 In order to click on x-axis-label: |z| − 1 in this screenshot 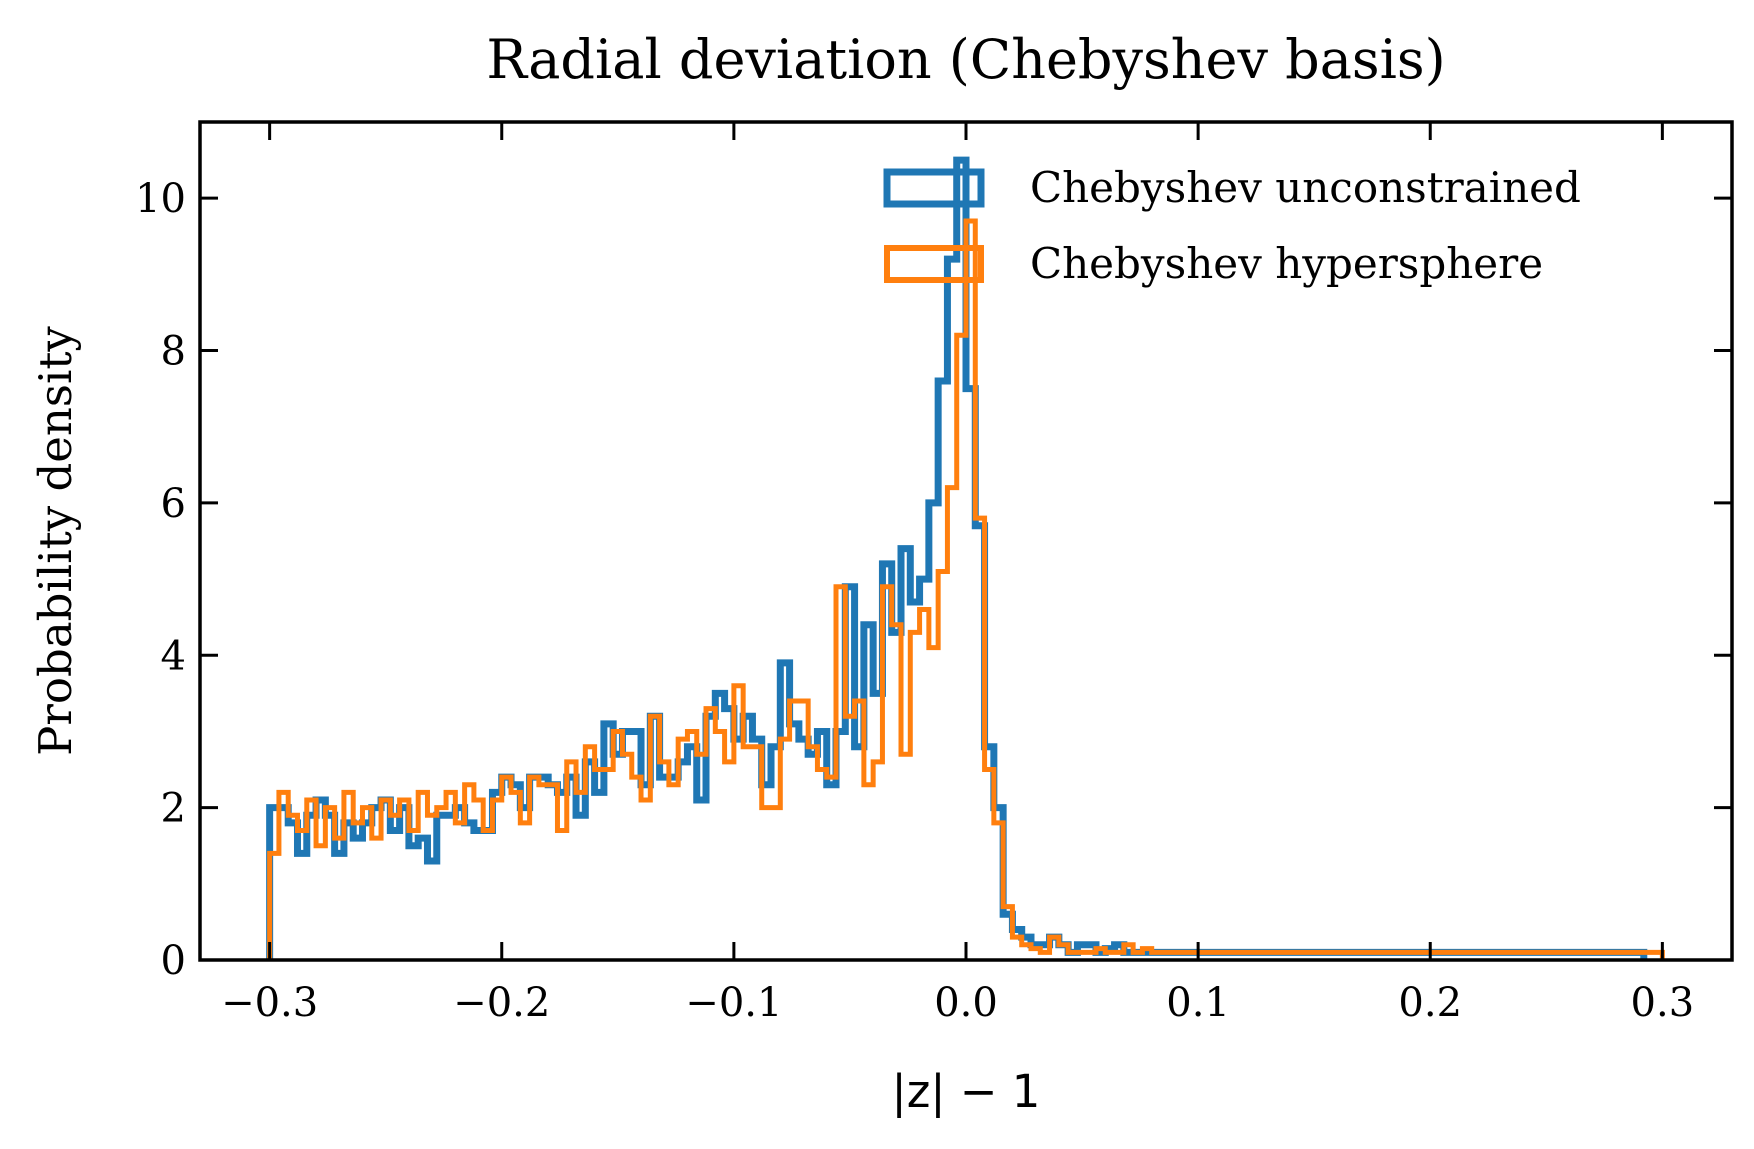, I will do `click(966, 1091)`.